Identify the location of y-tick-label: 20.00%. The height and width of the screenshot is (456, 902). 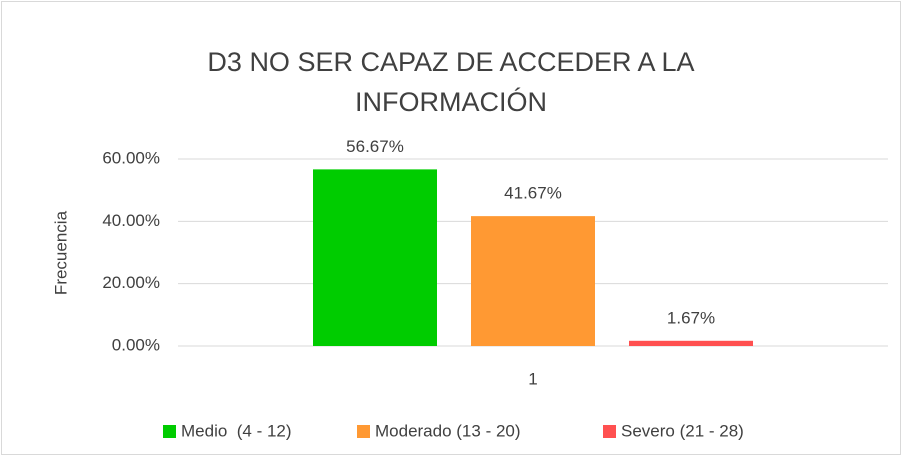
(131, 282).